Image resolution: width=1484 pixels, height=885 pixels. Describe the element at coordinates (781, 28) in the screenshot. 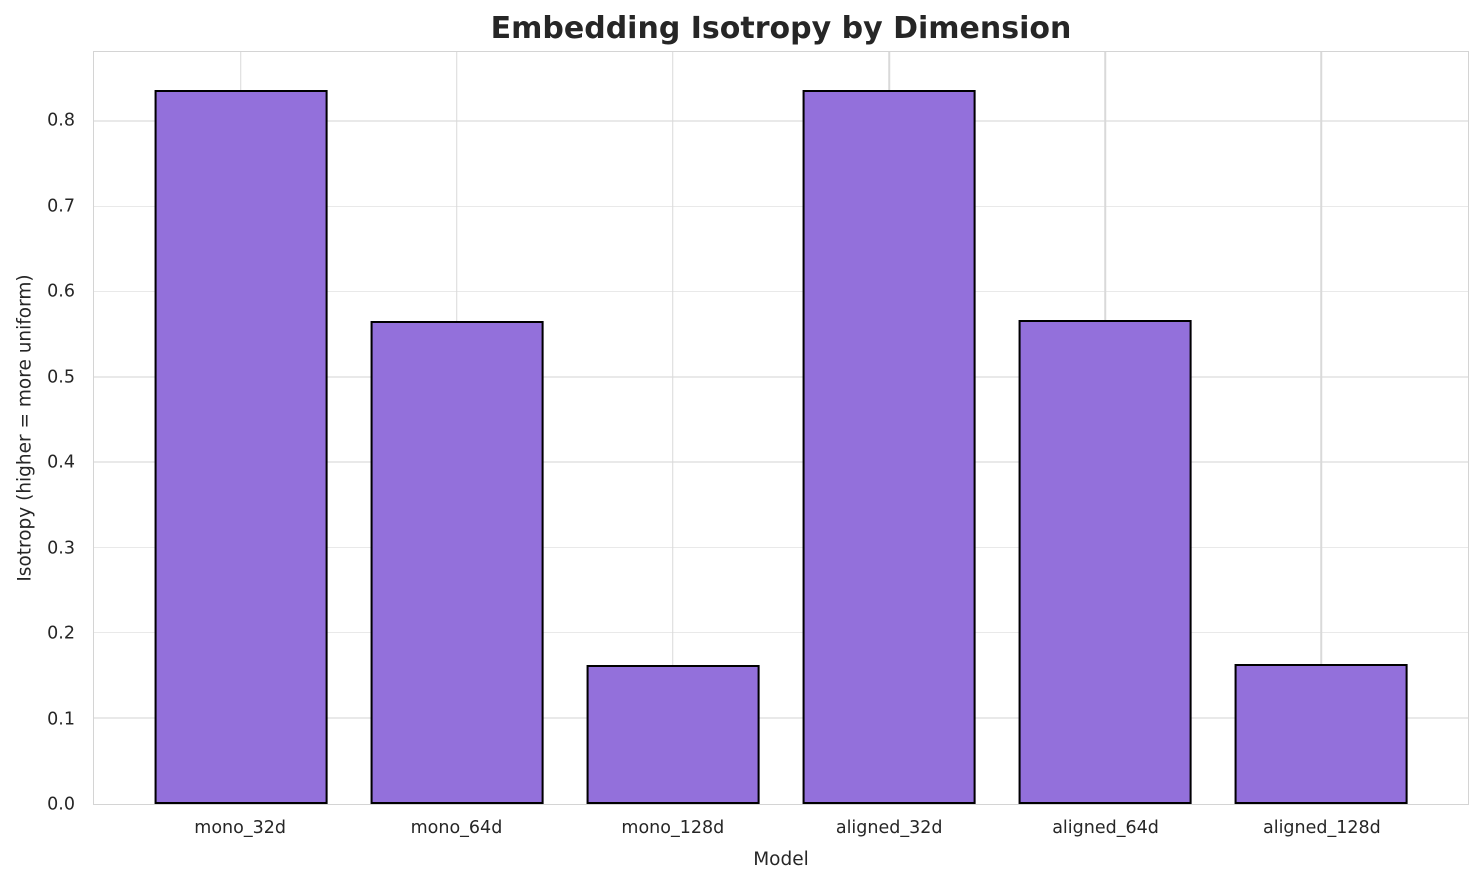

I see `chart-title: Embedding Isotropy by Dimension` at that location.